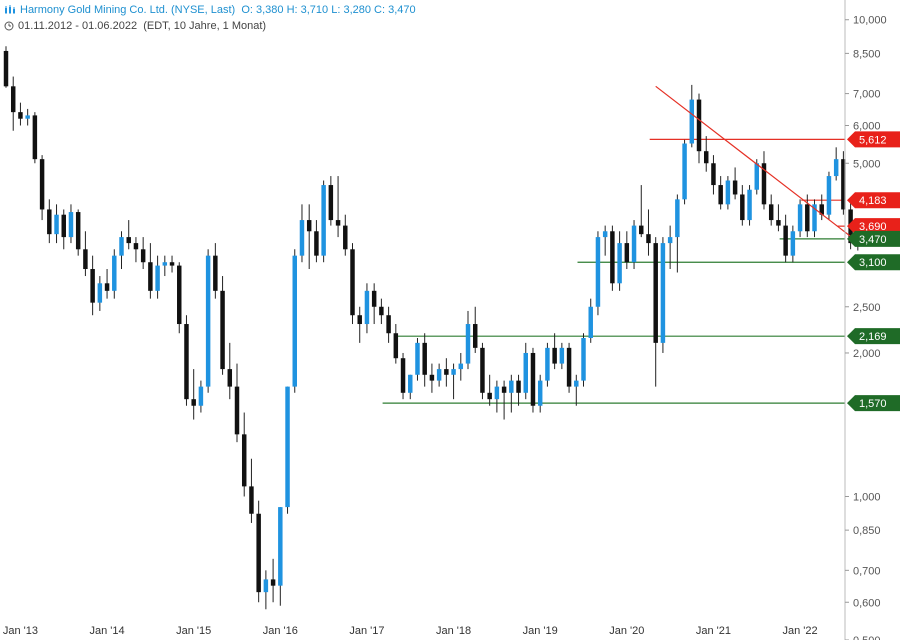 Image resolution: width=900 pixels, height=640 pixels. What do you see at coordinates (205, 26) in the screenshot?
I see `chart-meta: (EDT, 10 Jahre, 1 Monat)` at bounding box center [205, 26].